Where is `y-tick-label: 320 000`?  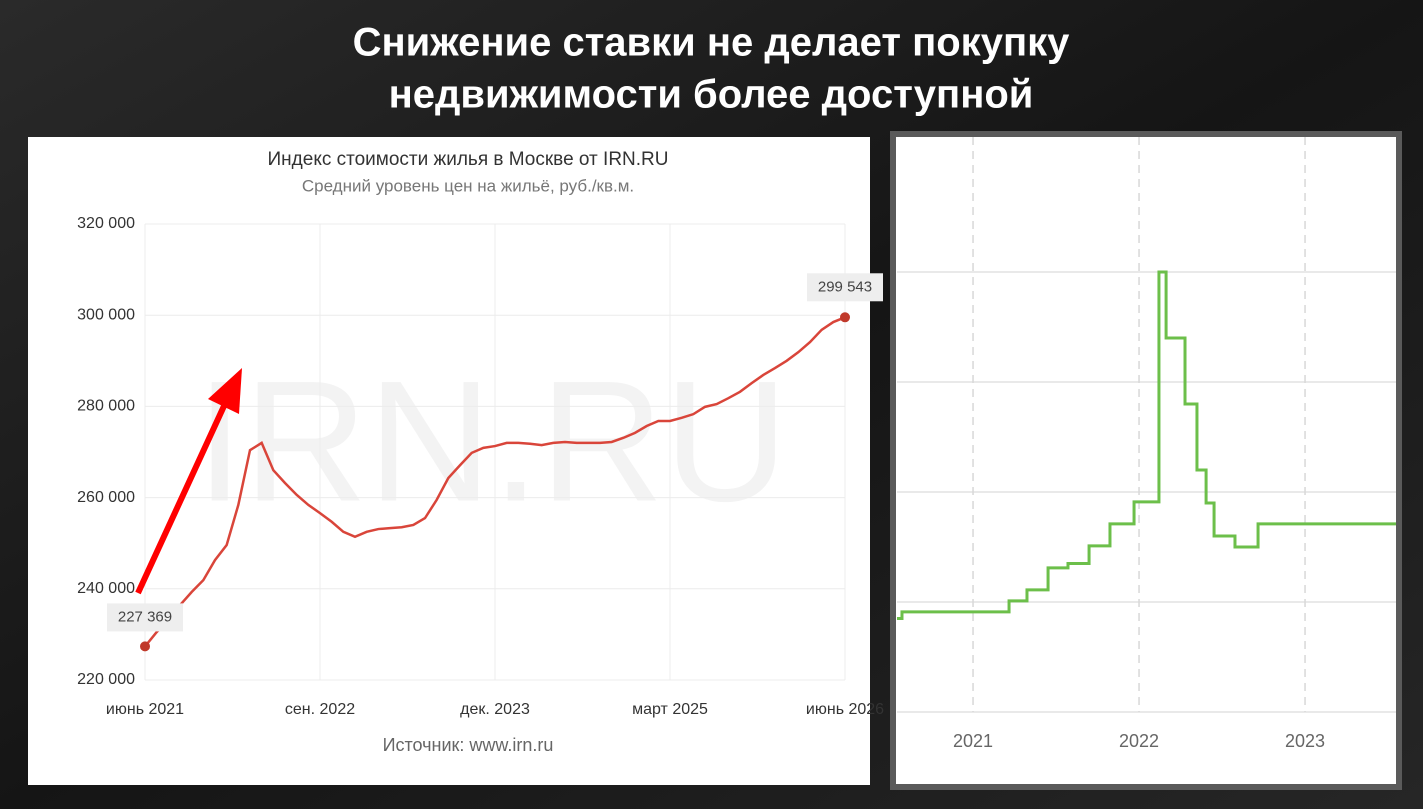 y-tick-label: 320 000 is located at coordinates (106, 223).